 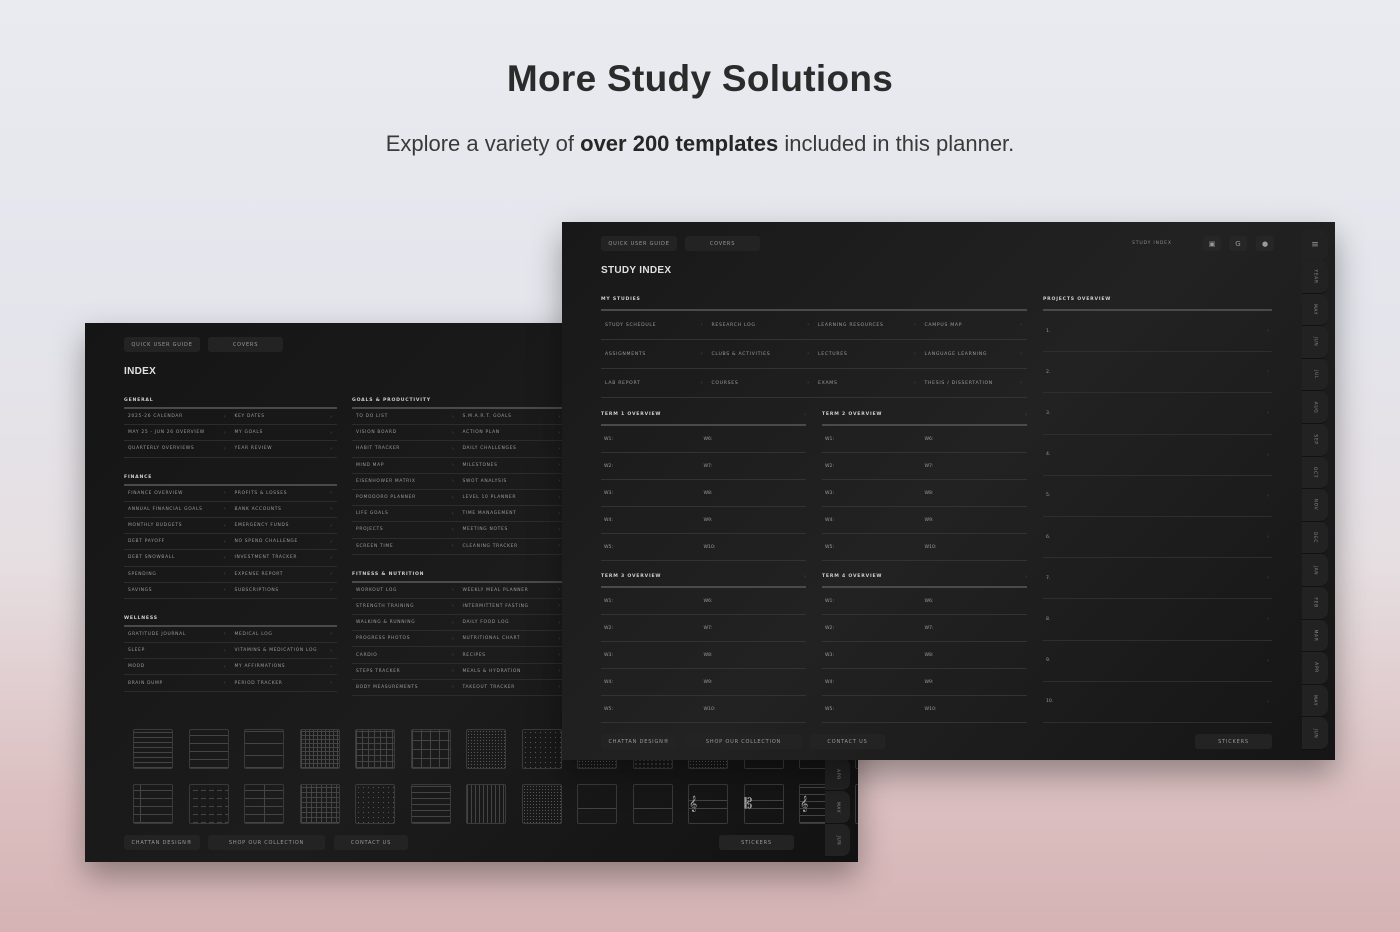 I want to click on index-link: SLEEP ›, so click(x=177, y=651).